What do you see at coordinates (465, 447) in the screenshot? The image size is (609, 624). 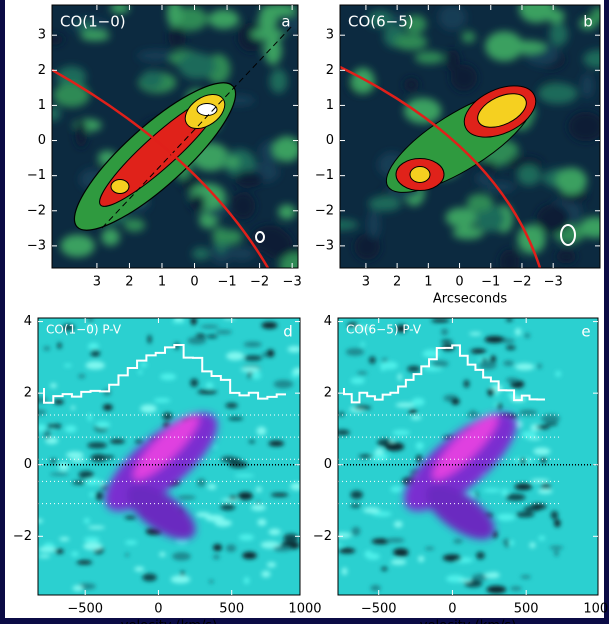 I see `emission-blob` at bounding box center [465, 447].